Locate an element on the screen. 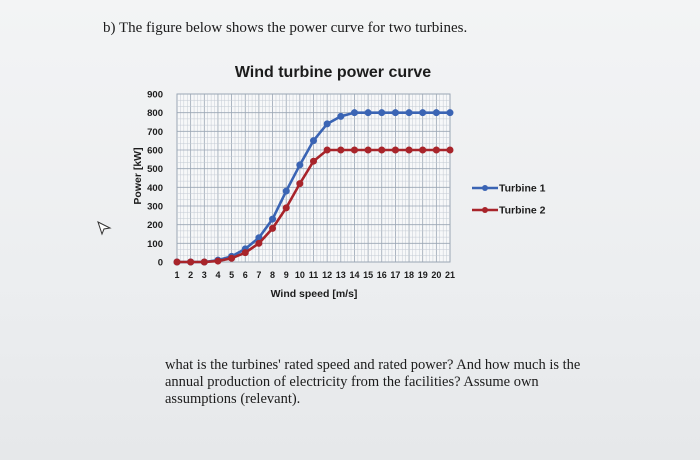  x-tick-label: 14 is located at coordinates (354, 275).